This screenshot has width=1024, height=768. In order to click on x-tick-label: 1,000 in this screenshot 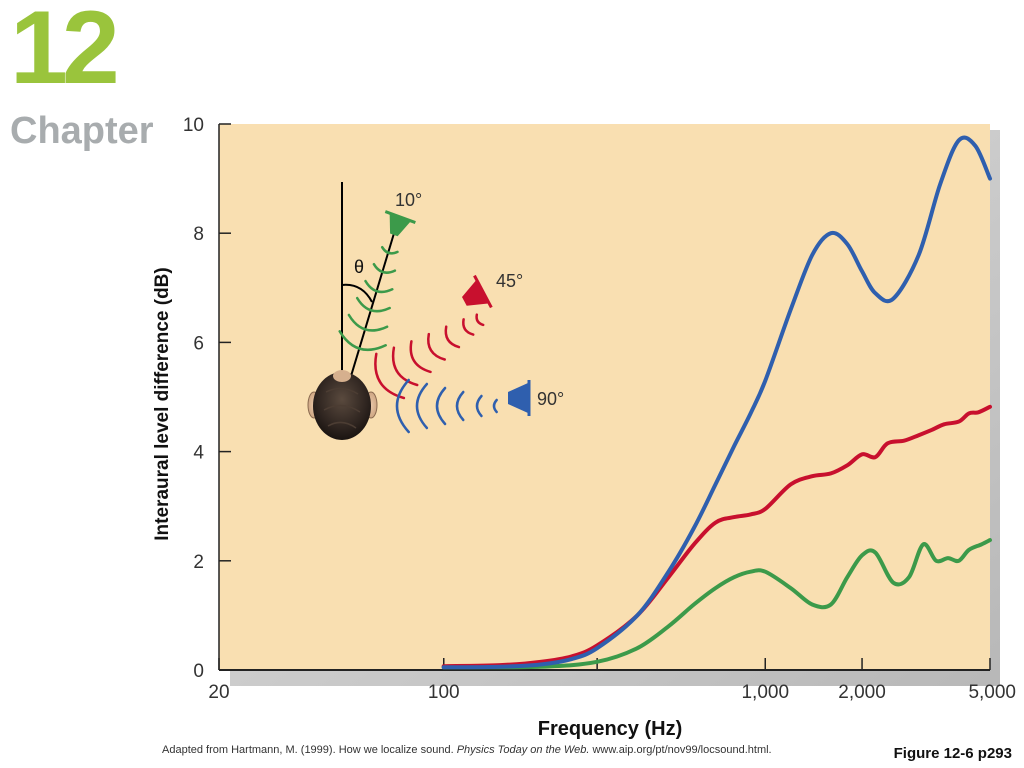, I will do `click(765, 692)`.